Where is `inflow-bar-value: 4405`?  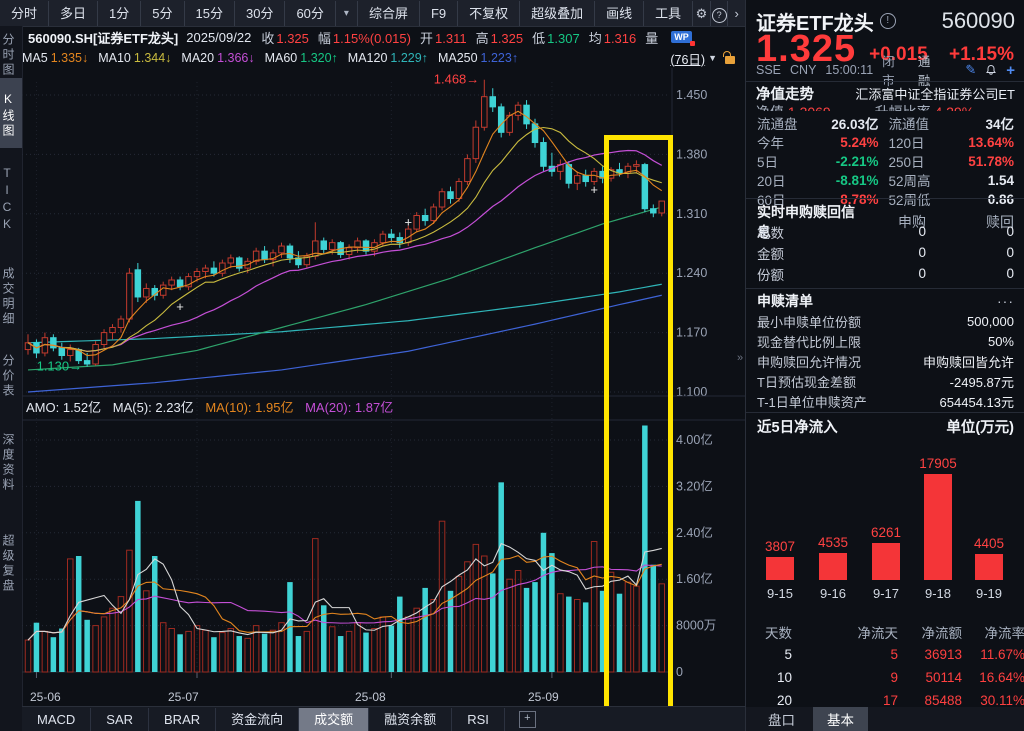 inflow-bar-value: 4405 is located at coordinates (989, 543).